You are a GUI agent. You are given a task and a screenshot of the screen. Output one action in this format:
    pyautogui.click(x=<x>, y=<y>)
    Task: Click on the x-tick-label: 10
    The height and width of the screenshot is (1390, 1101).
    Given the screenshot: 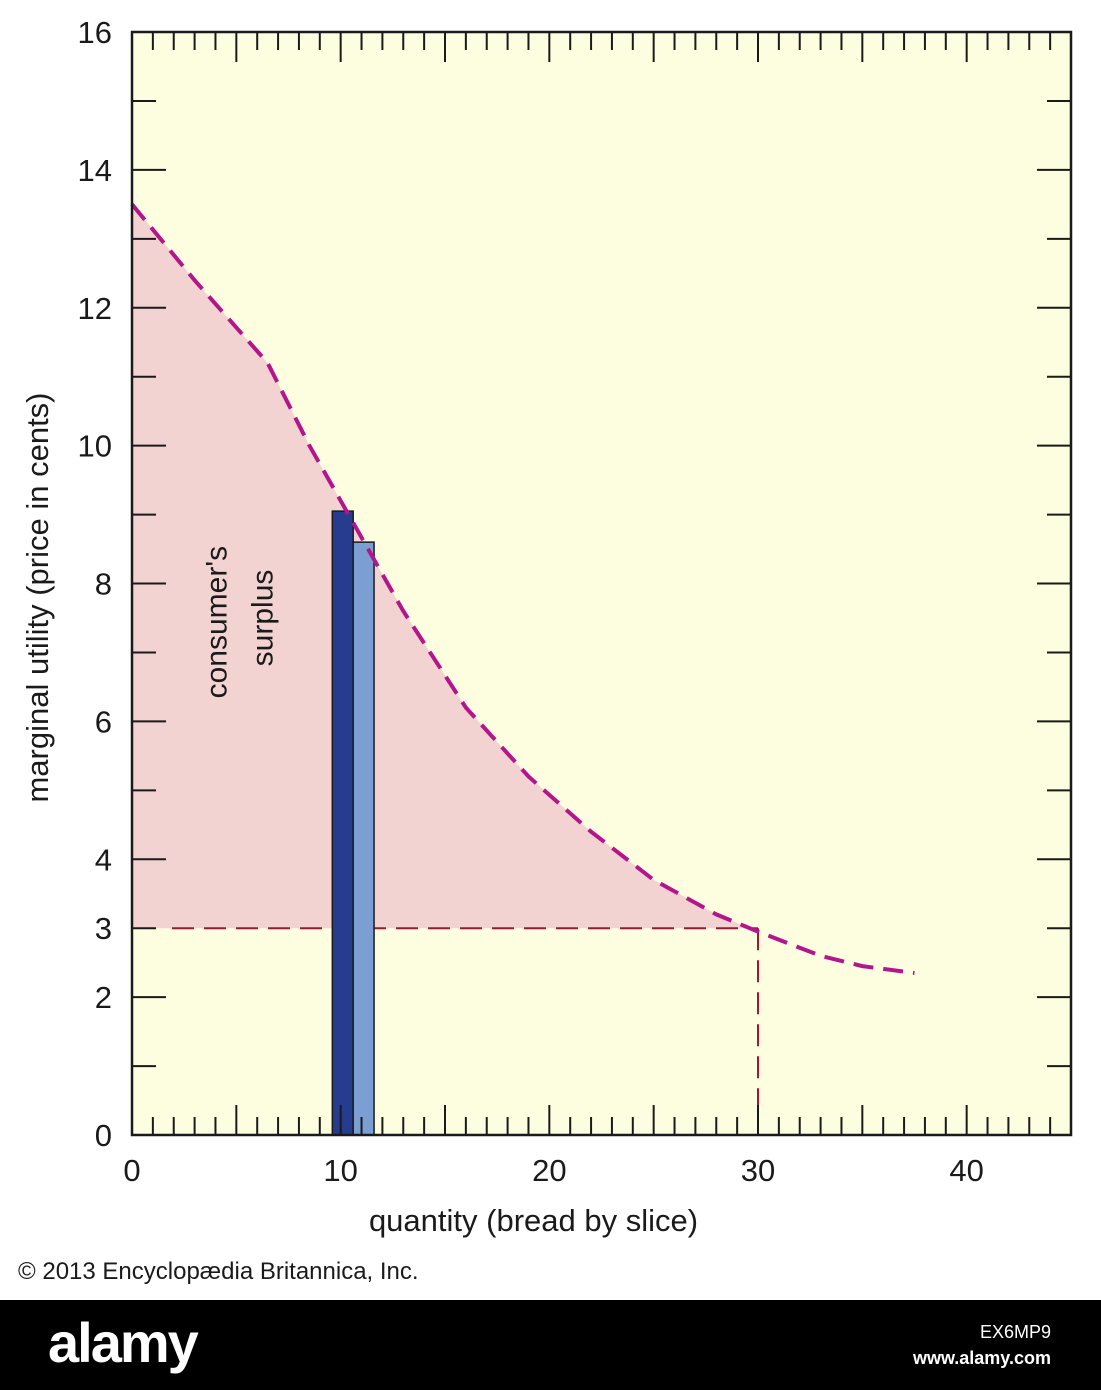 What is the action you would take?
    pyautogui.click(x=340, y=1170)
    